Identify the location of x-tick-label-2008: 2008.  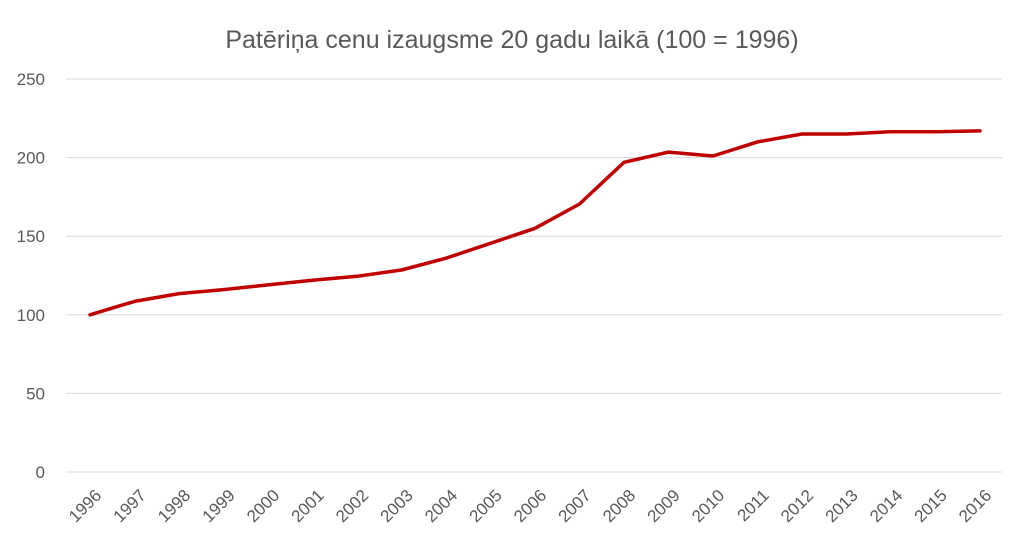
(619, 506).